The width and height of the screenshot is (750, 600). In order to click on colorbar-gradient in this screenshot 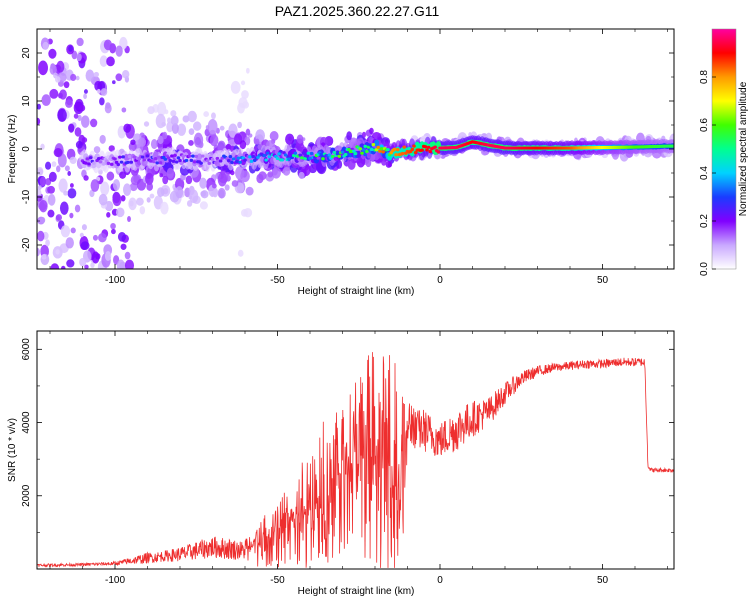, I will do `click(724, 149)`.